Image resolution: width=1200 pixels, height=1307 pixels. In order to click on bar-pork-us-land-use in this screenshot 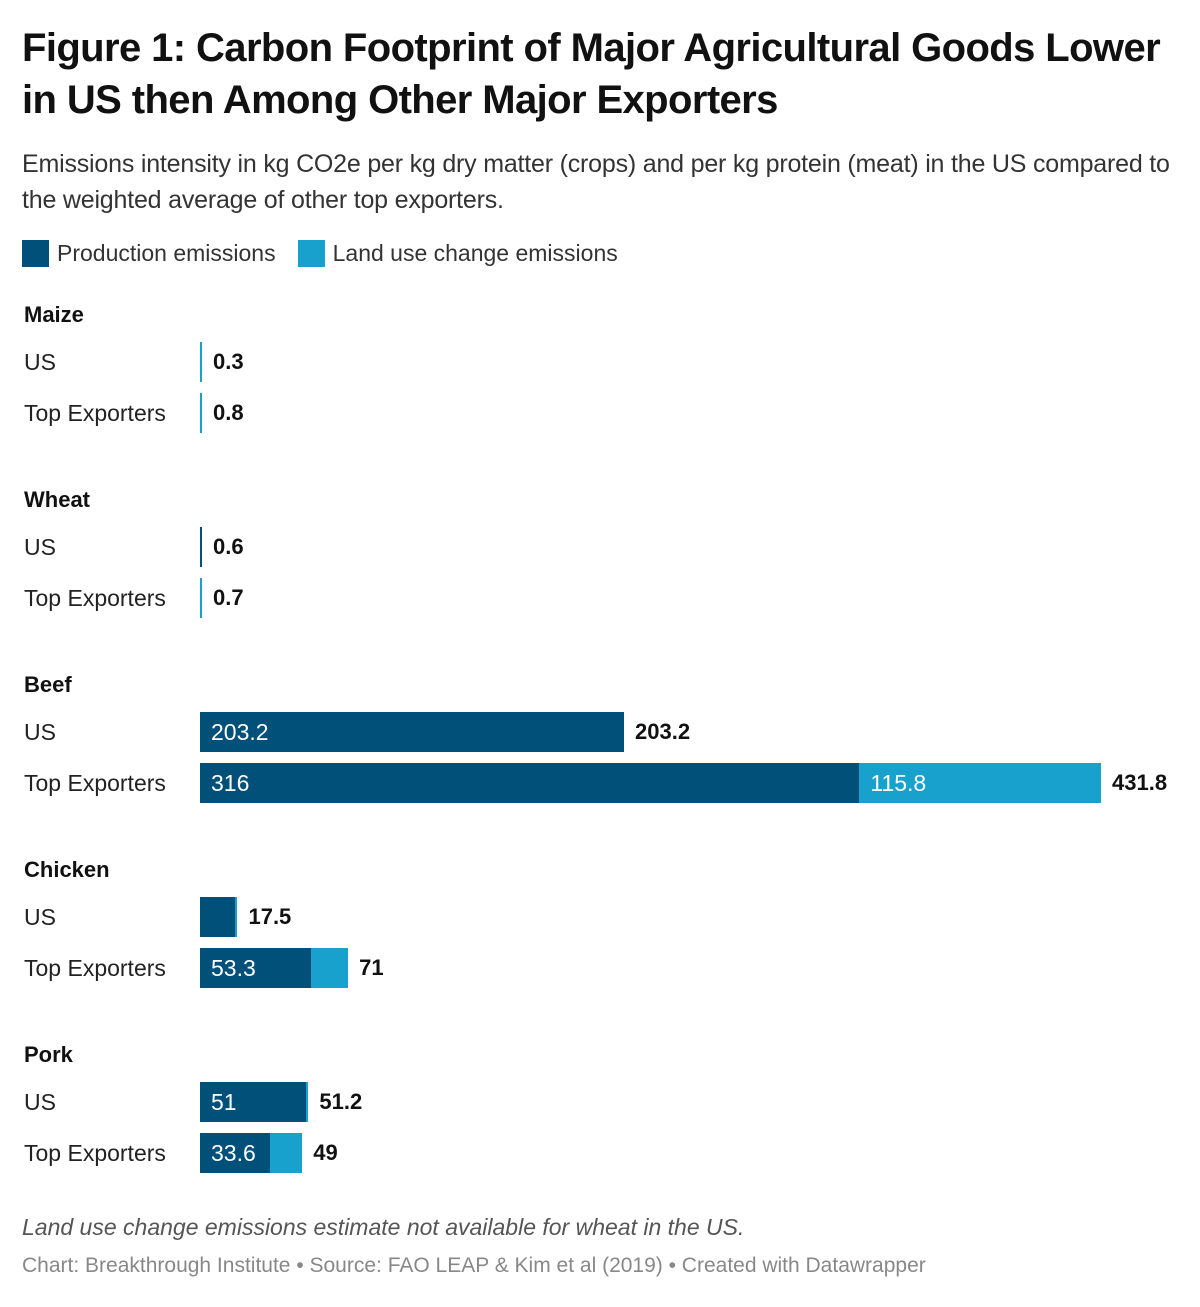, I will do `click(307, 1102)`.